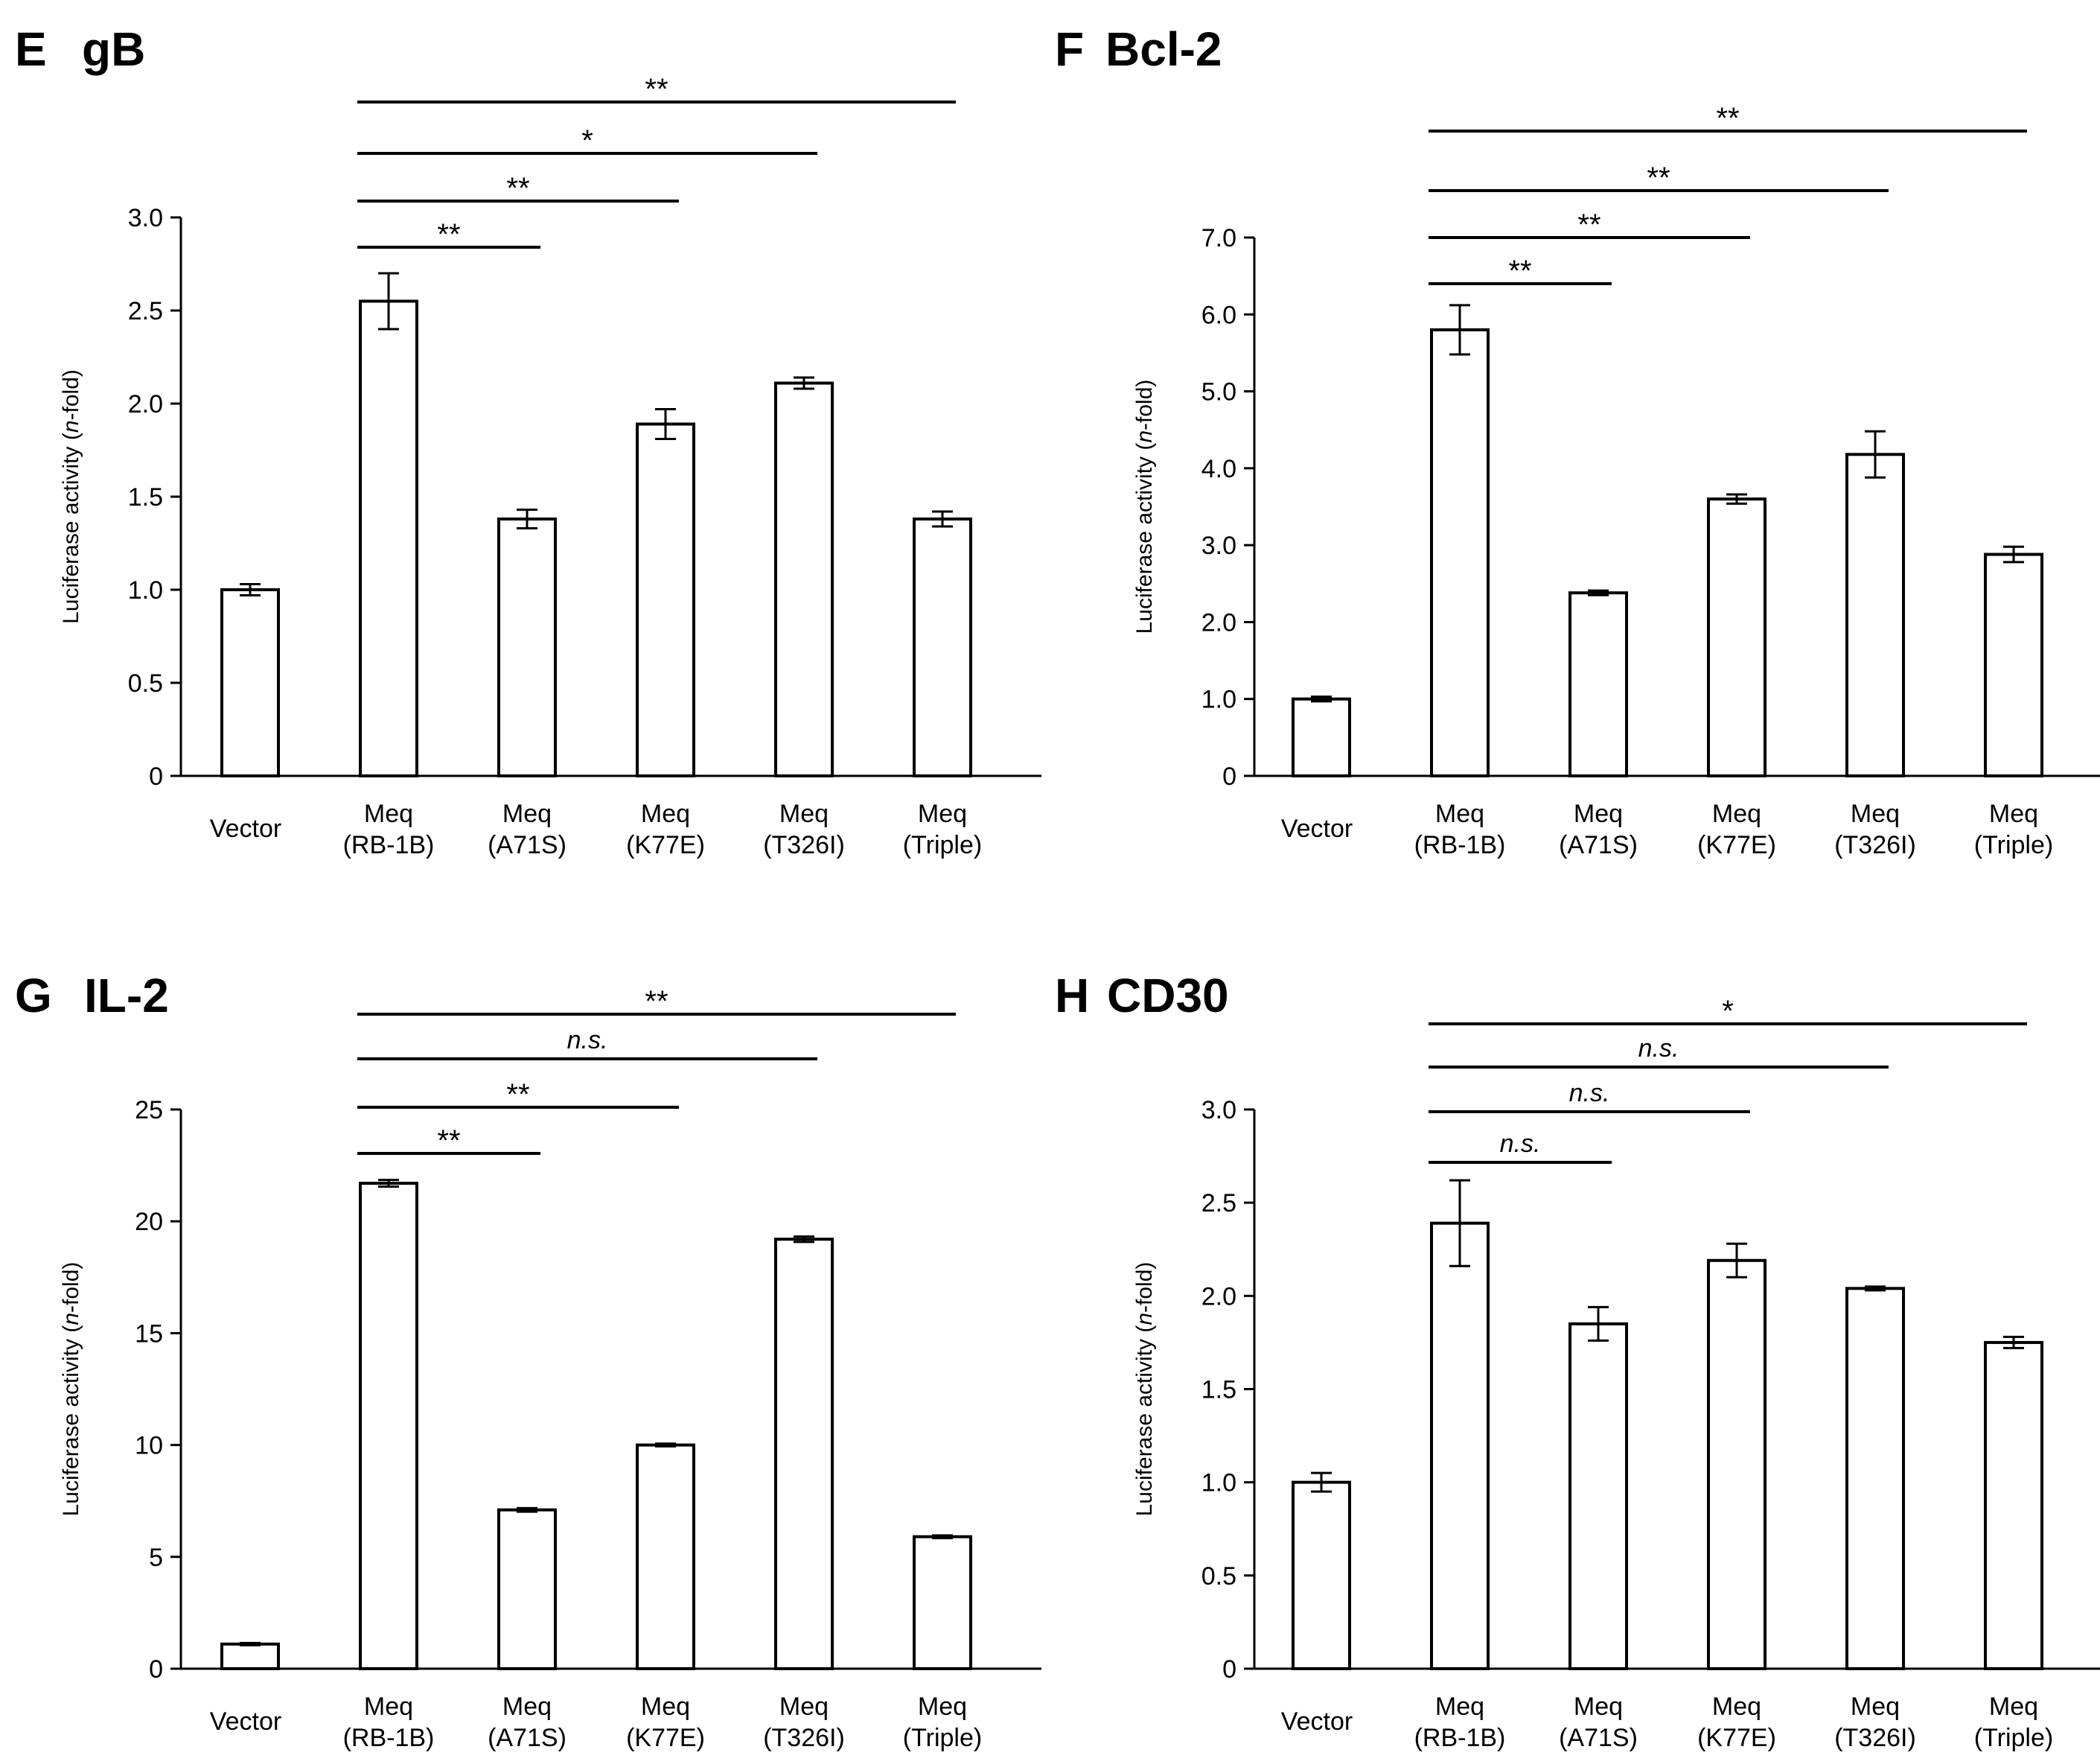 The width and height of the screenshot is (2100, 1764). What do you see at coordinates (127, 995) in the screenshot?
I see `panel-title: IL-2` at bounding box center [127, 995].